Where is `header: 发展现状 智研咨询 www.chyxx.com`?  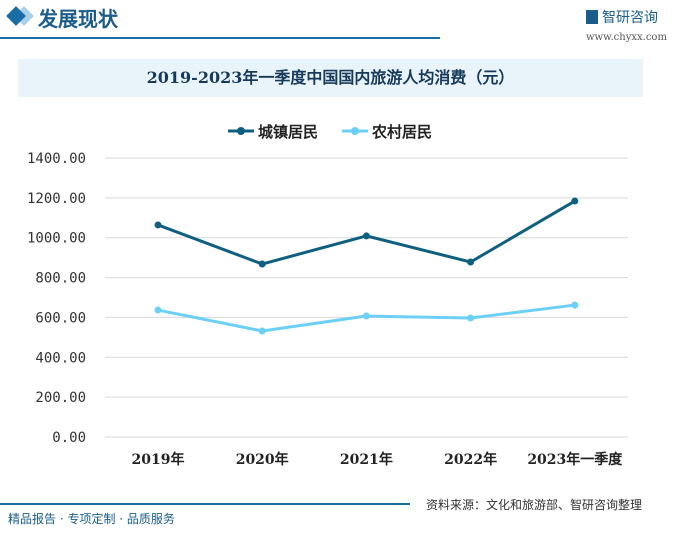 header: 发展现状 智研咨询 www.chyxx.com is located at coordinates (342, 21).